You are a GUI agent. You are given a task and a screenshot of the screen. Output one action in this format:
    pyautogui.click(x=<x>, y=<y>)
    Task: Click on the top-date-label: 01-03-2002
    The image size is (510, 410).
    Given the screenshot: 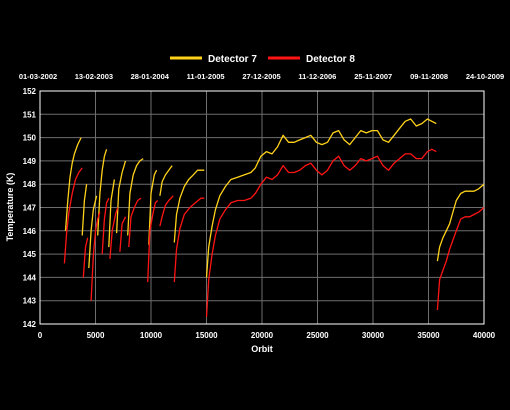 What is the action you would take?
    pyautogui.click(x=38, y=76)
    